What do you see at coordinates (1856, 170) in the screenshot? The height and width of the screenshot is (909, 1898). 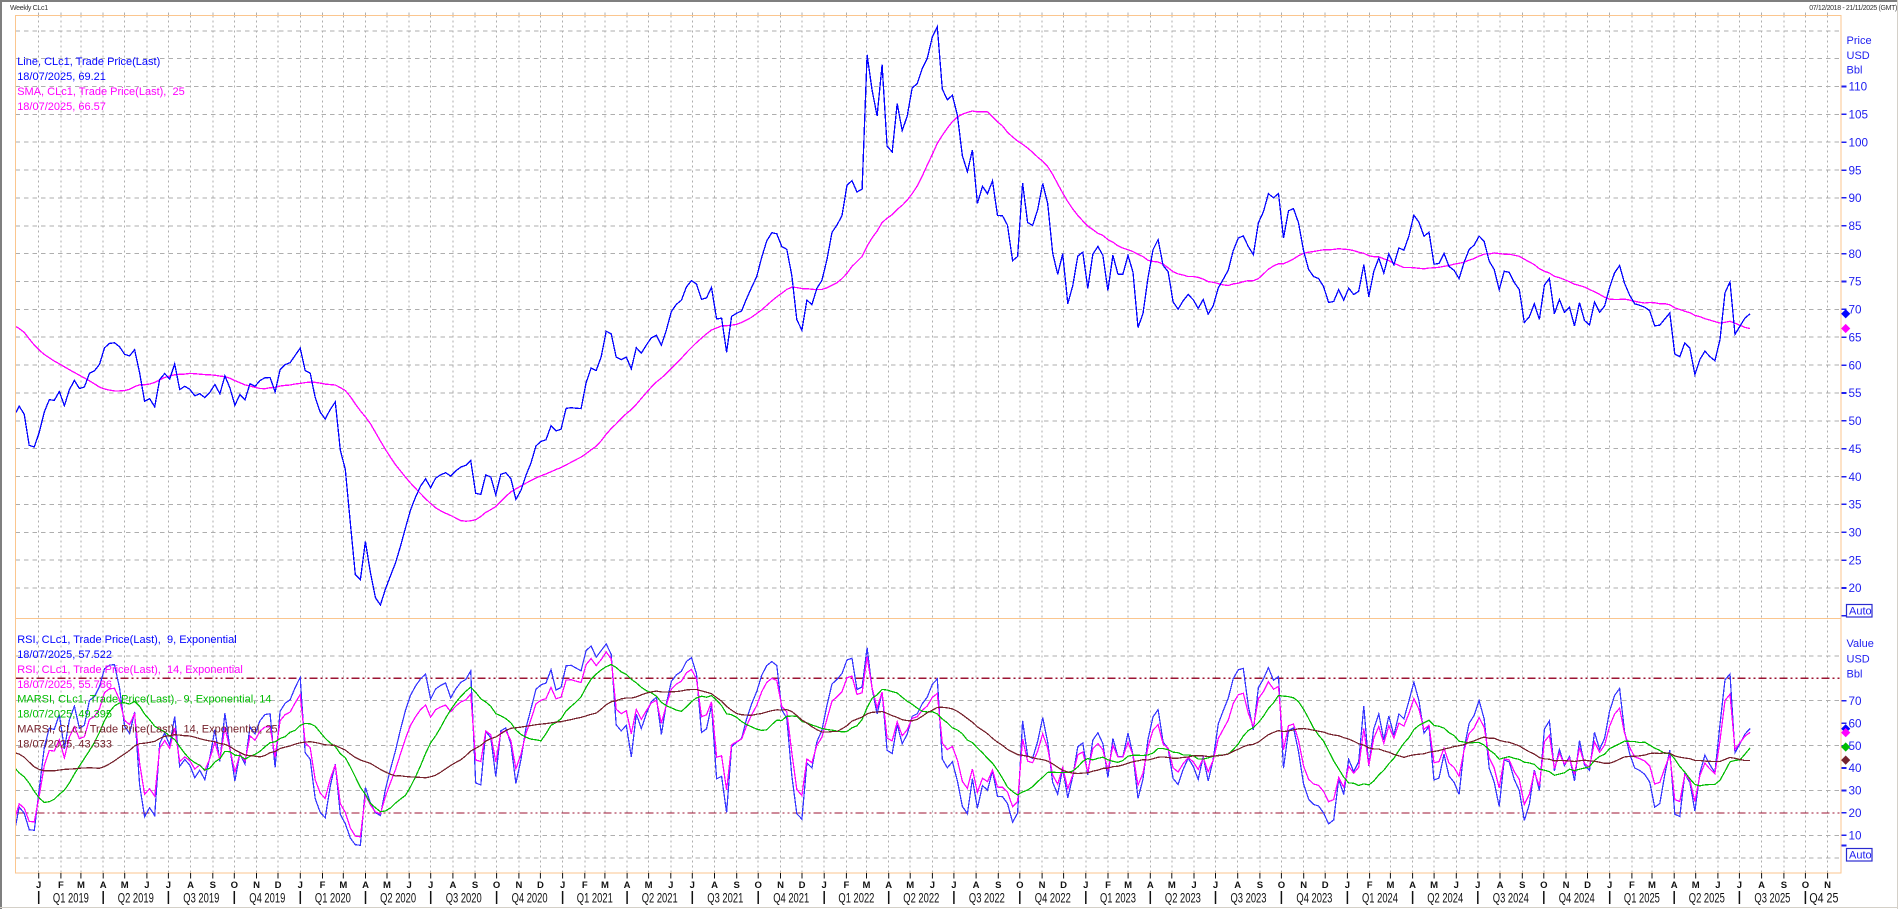 I see `svg-text: 95` at bounding box center [1856, 170].